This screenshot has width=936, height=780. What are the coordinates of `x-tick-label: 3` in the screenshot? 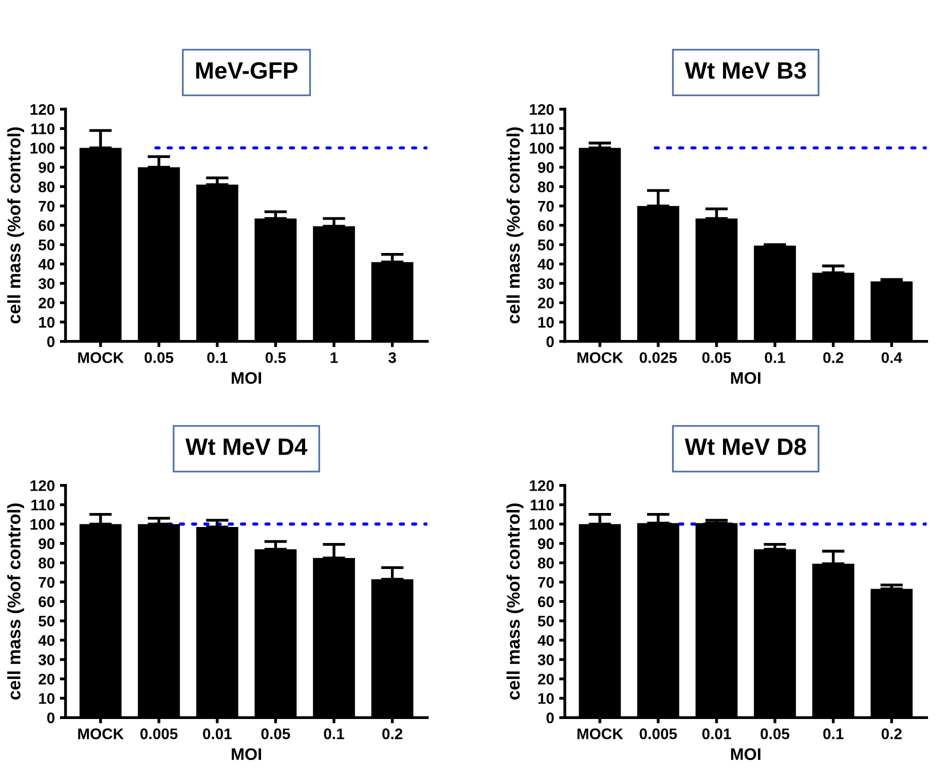 It's located at (392, 358).